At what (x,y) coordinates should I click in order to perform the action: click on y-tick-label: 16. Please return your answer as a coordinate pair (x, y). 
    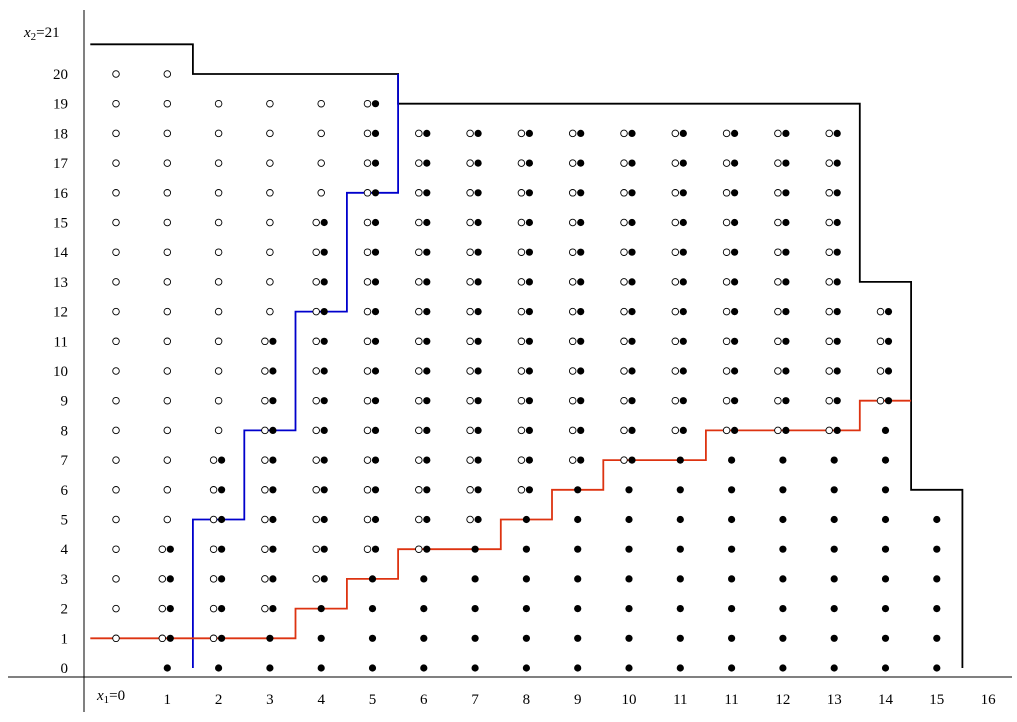
    Looking at the image, I should click on (61, 194).